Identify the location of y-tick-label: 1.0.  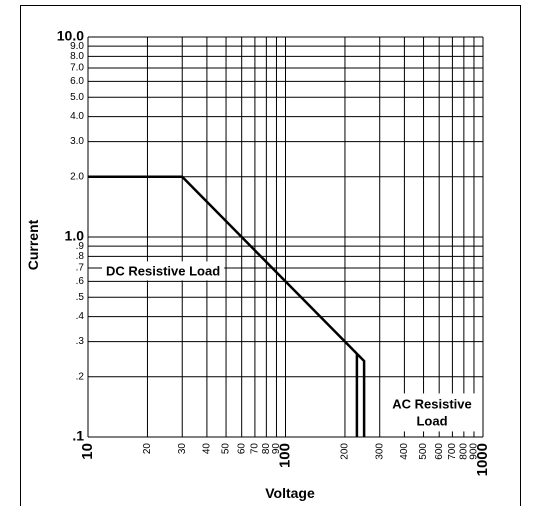
(75, 236).